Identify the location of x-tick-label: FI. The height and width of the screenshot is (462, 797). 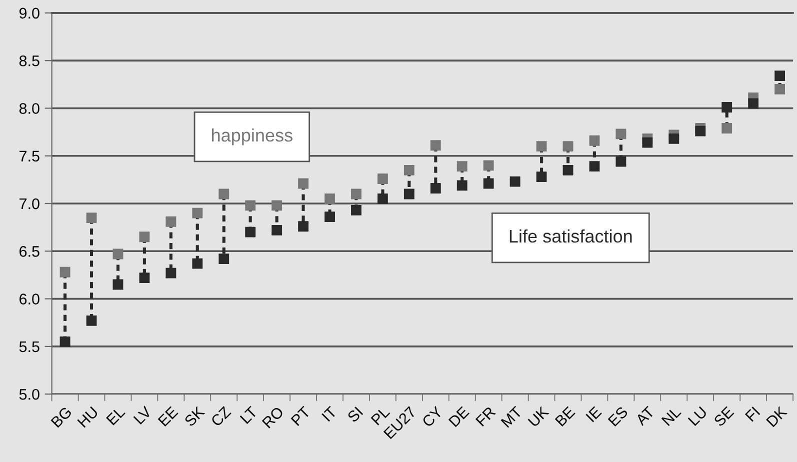
(752, 414).